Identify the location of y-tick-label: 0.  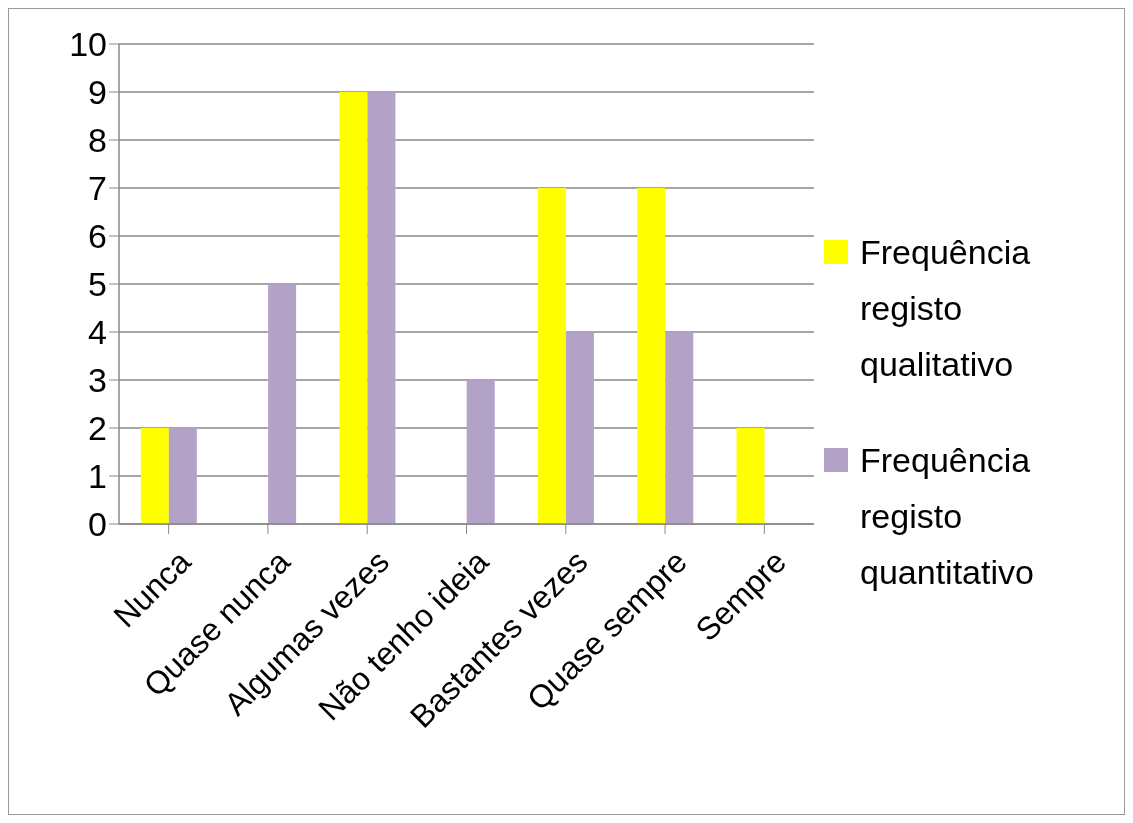
(97, 524).